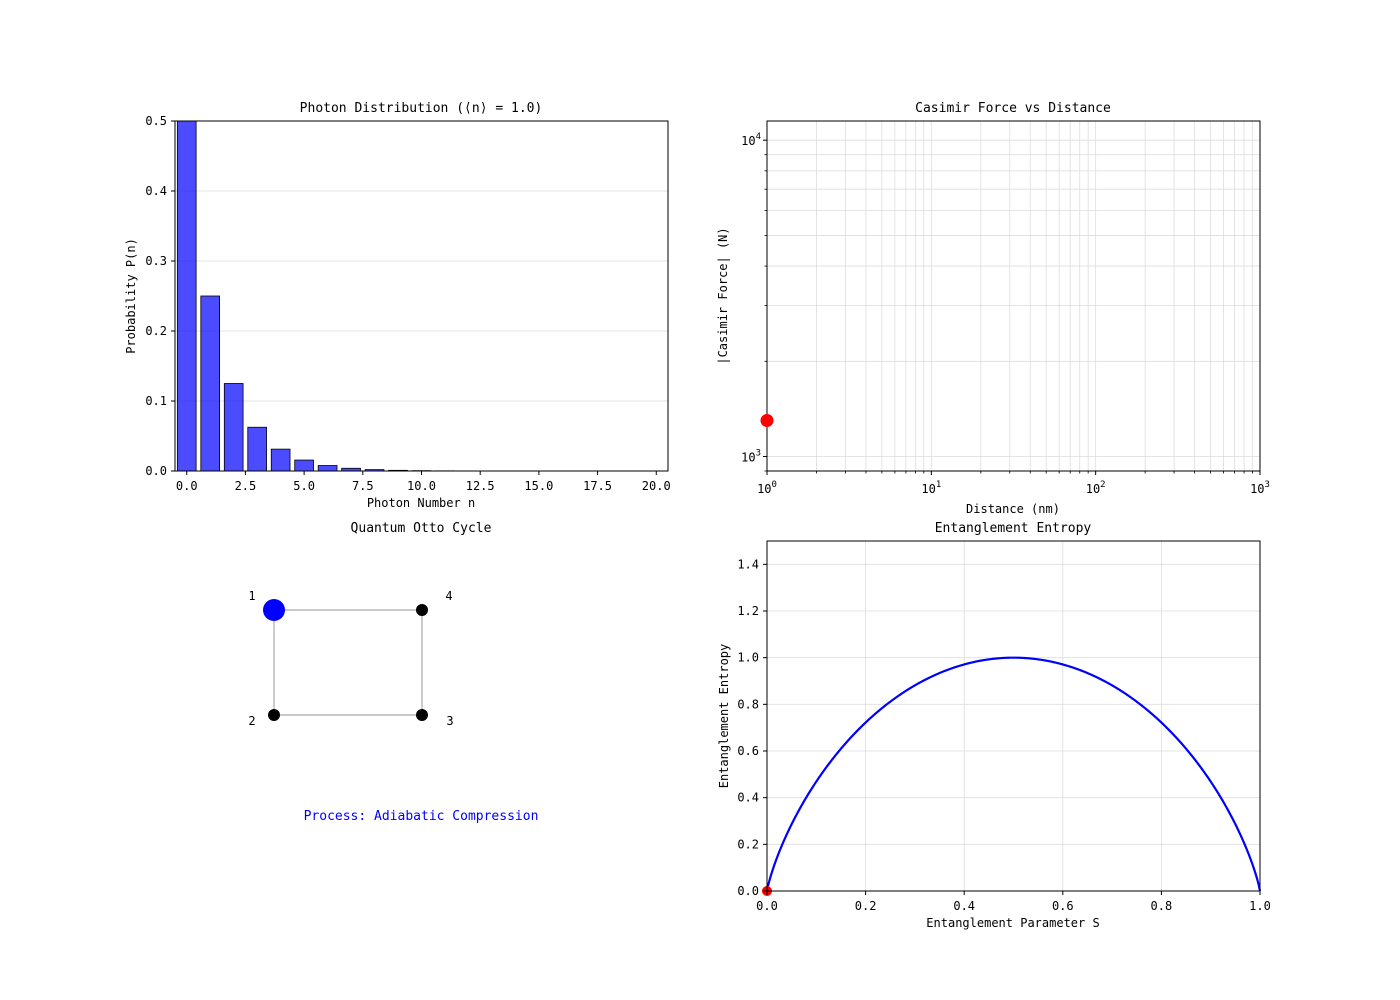 The width and height of the screenshot is (1400, 1000). I want to click on y-tick-label: 0.5, so click(156, 121).